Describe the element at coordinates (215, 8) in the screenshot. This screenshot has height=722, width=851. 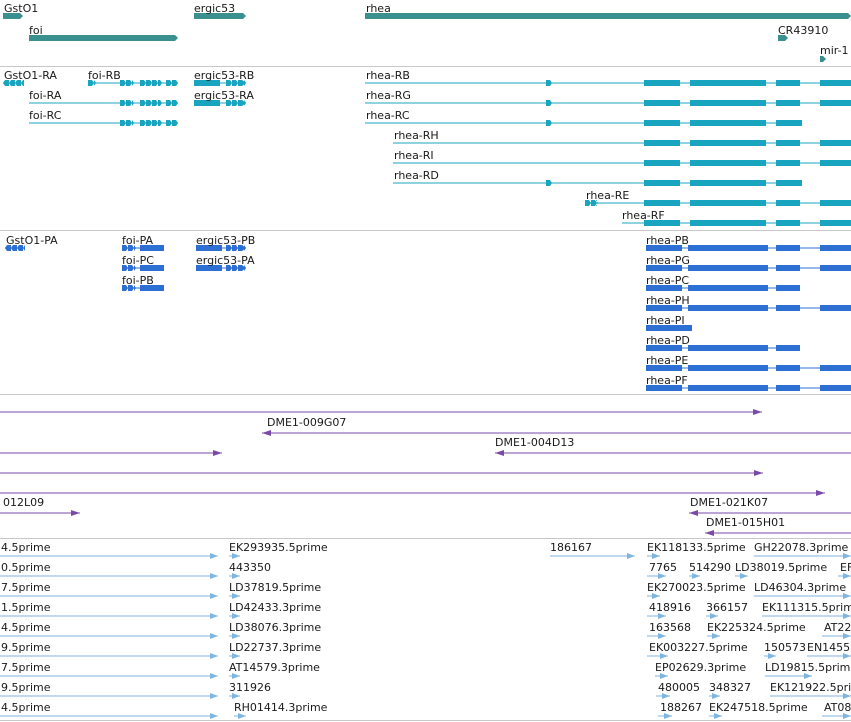
I see `feature-label: ergic53` at that location.